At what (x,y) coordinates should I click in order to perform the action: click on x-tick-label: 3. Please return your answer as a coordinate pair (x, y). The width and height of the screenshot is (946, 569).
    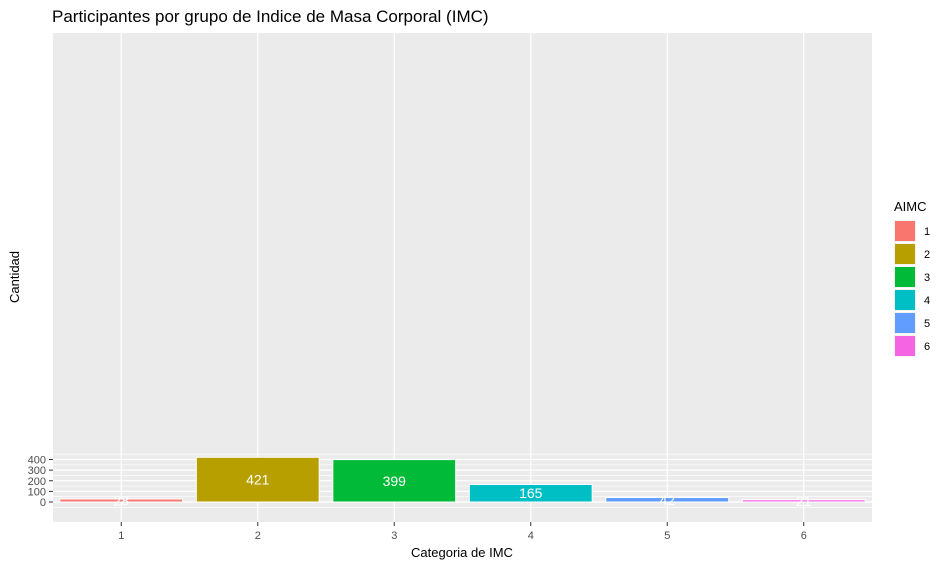
    Looking at the image, I should click on (394, 536).